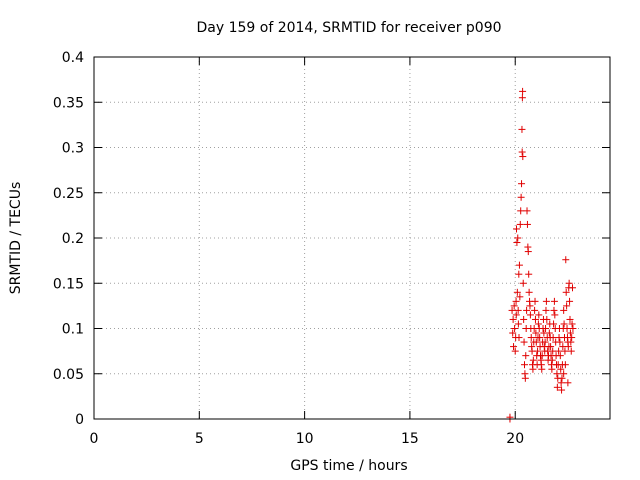 The image size is (640, 480). Describe the element at coordinates (73, 239) in the screenshot. I see `y-tick-label: 0.2` at that location.